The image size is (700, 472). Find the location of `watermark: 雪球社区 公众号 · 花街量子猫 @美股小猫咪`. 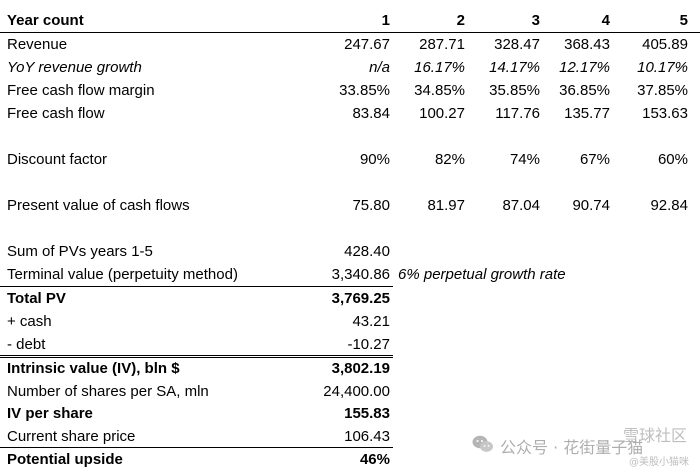

watermark: 雪球社区 公众号 · 花街量子猫 @美股小猫咪 is located at coordinates (582, 444).